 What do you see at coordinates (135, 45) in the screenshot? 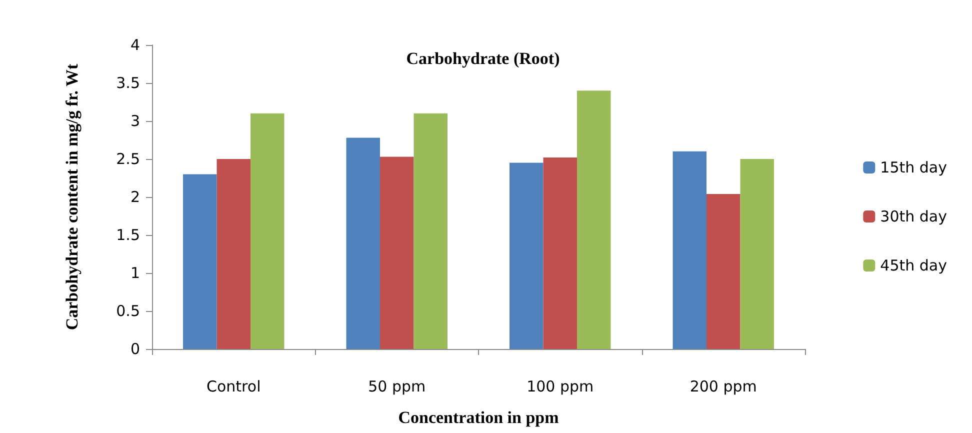
I see `y-tick-label: 4` at bounding box center [135, 45].